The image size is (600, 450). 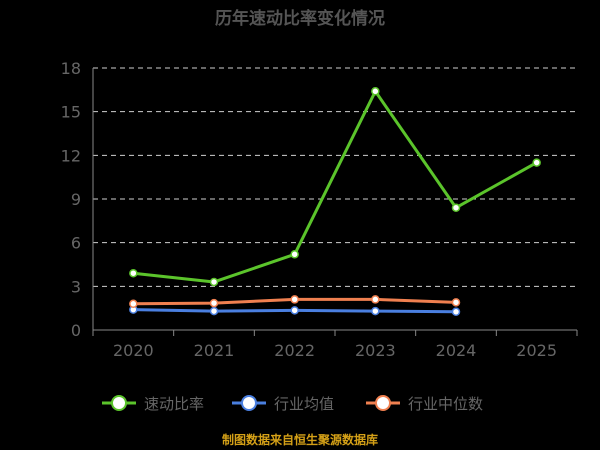 I want to click on x-tick-label: 2025, so click(x=536, y=350).